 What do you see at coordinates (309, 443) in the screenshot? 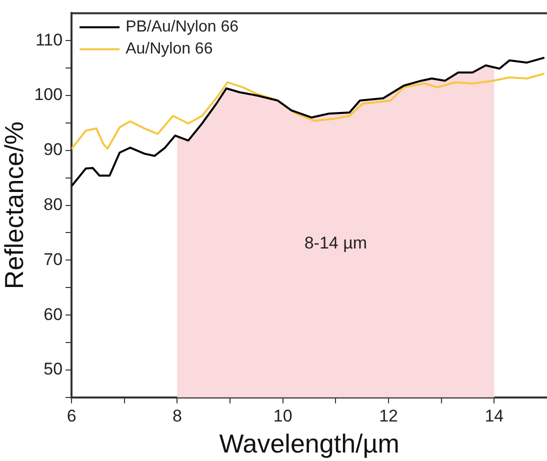
I see `x-axis-title: Wavelength/µm` at bounding box center [309, 443].